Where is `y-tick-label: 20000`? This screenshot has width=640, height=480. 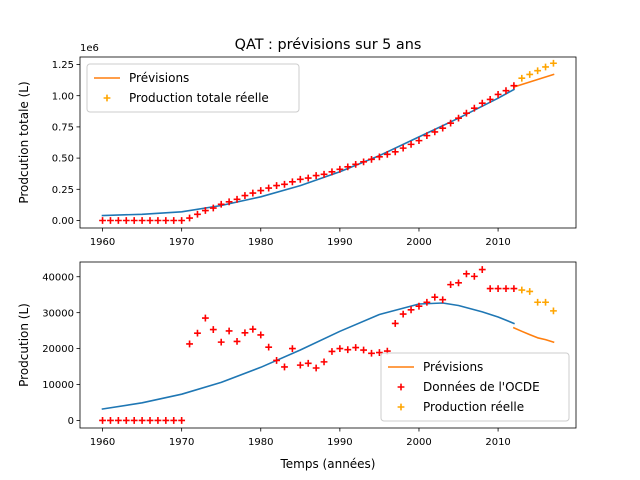 y-tick-label: 20000 is located at coordinates (58, 349).